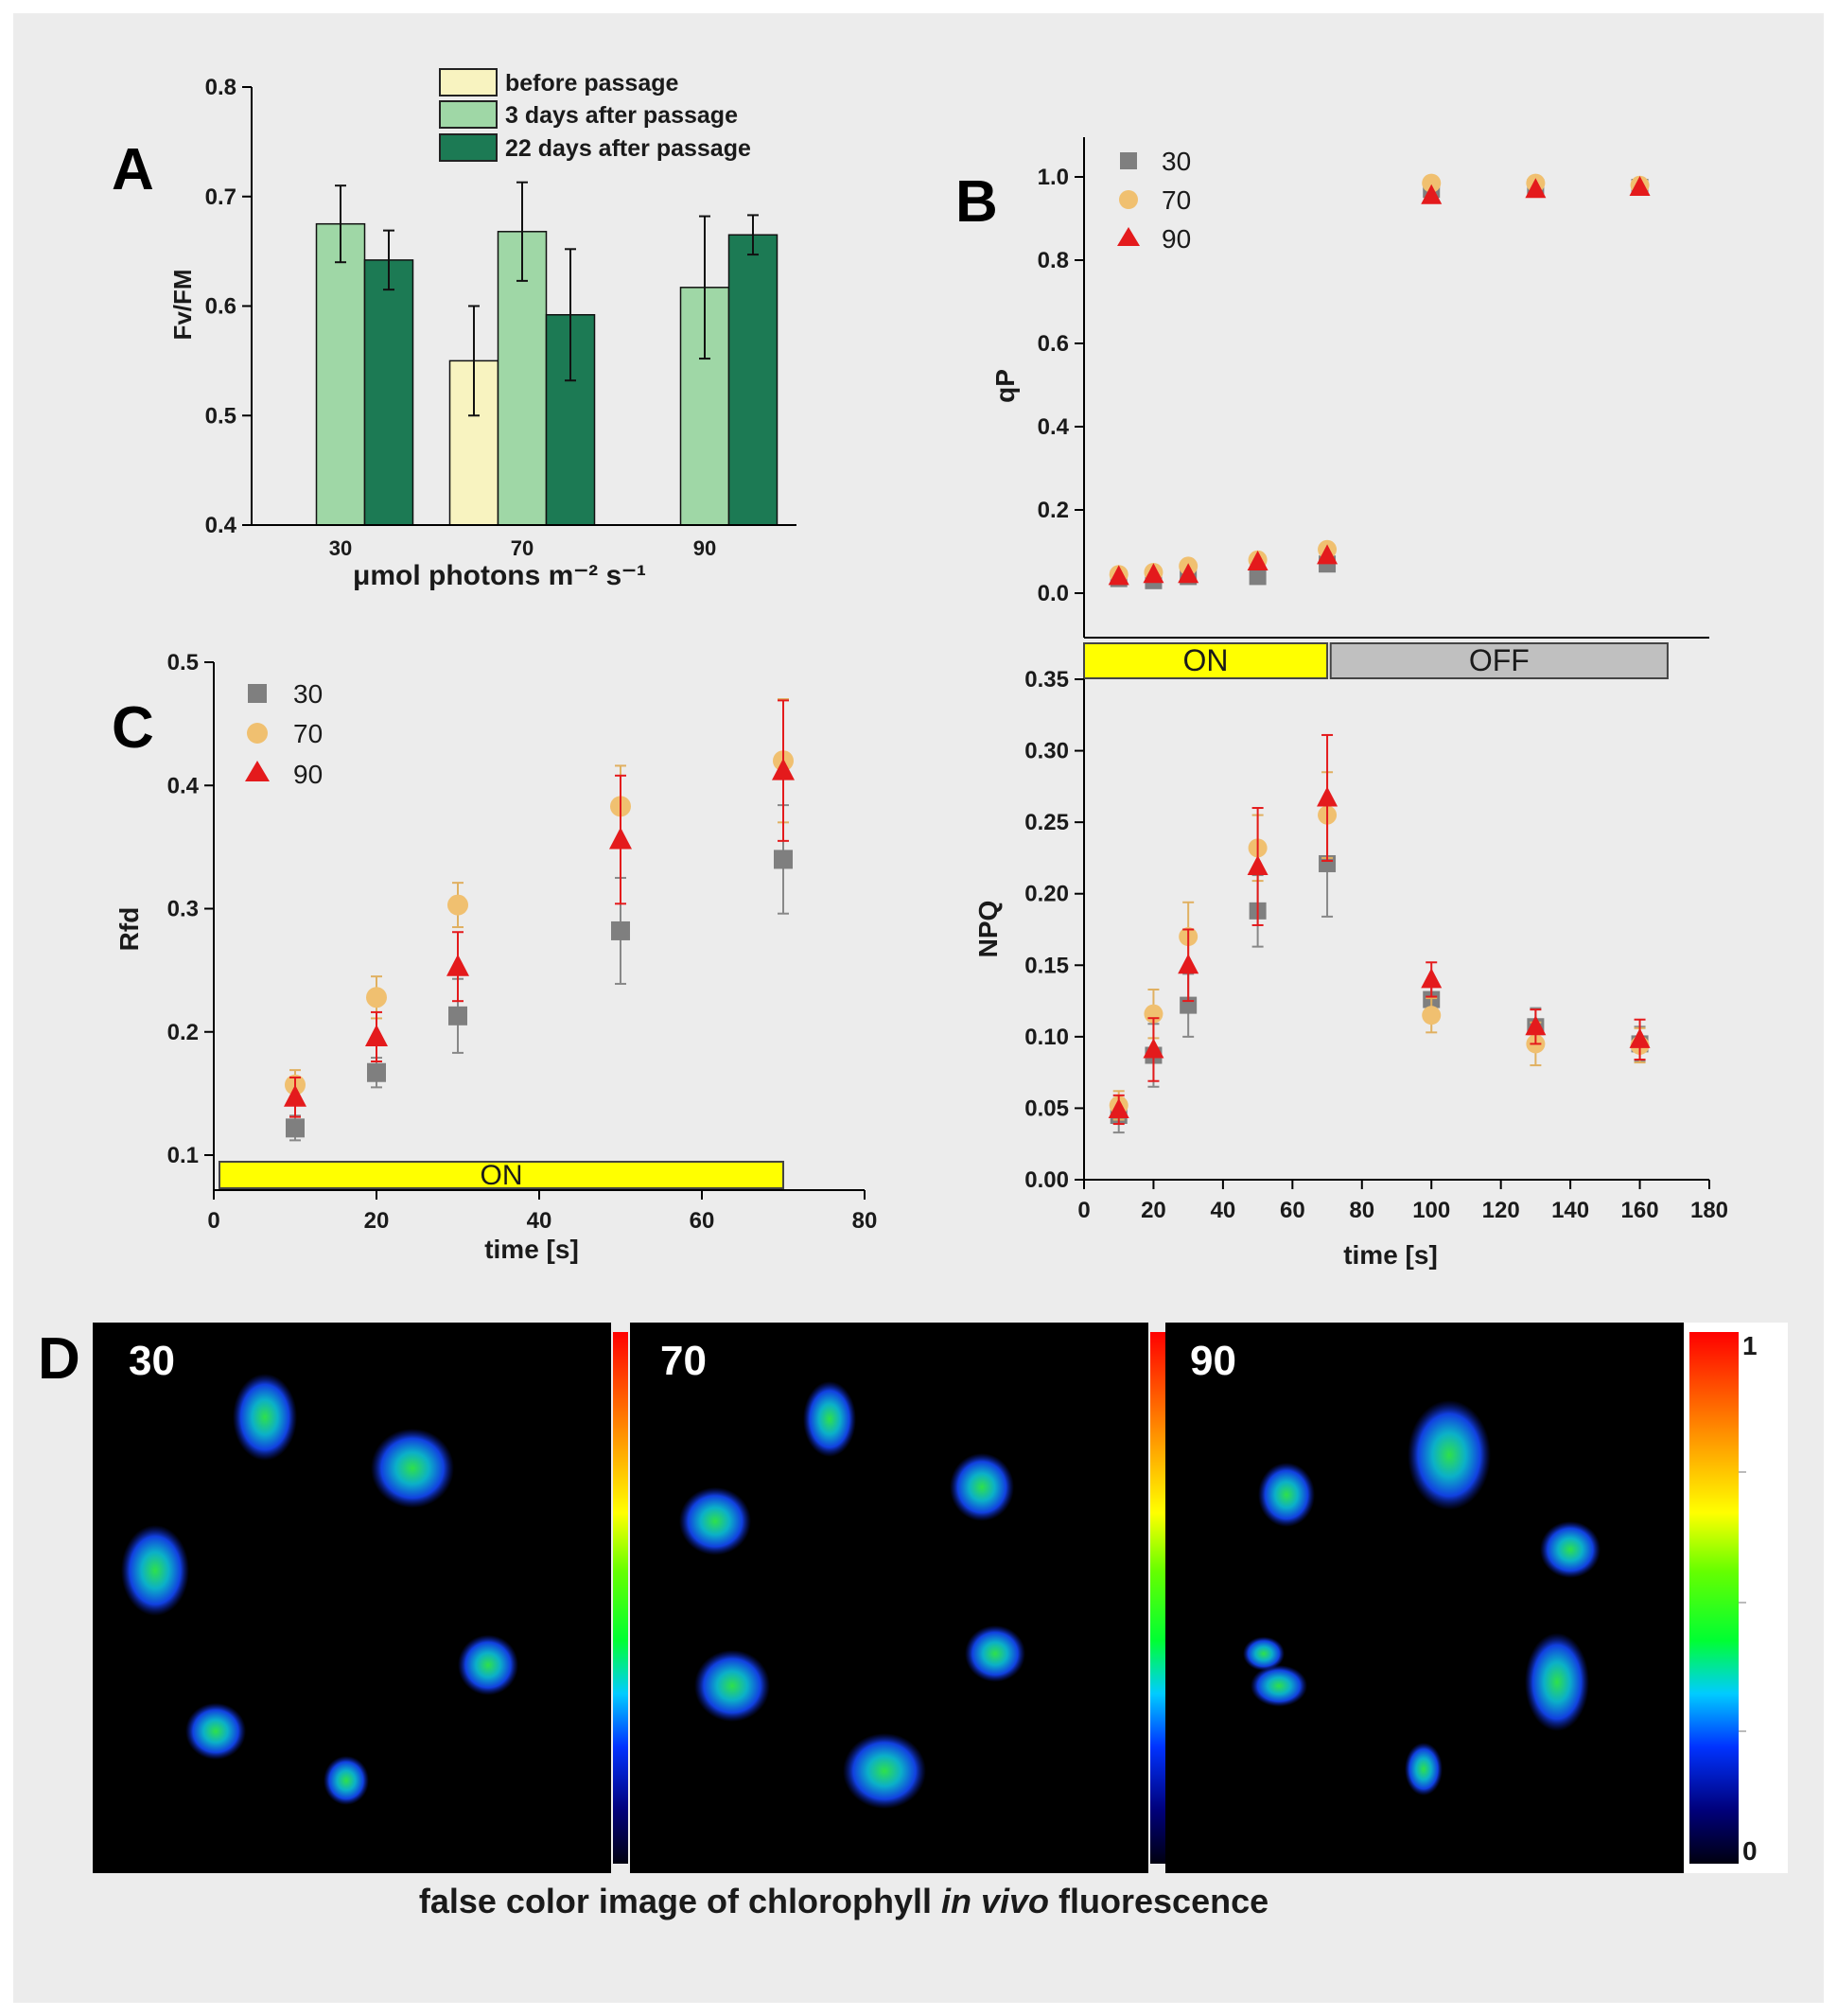 The height and width of the screenshot is (2016, 1837). Describe the element at coordinates (1054, 427) in the screenshot. I see `panel-b-qp-y-tick-label: 0.4` at that location.